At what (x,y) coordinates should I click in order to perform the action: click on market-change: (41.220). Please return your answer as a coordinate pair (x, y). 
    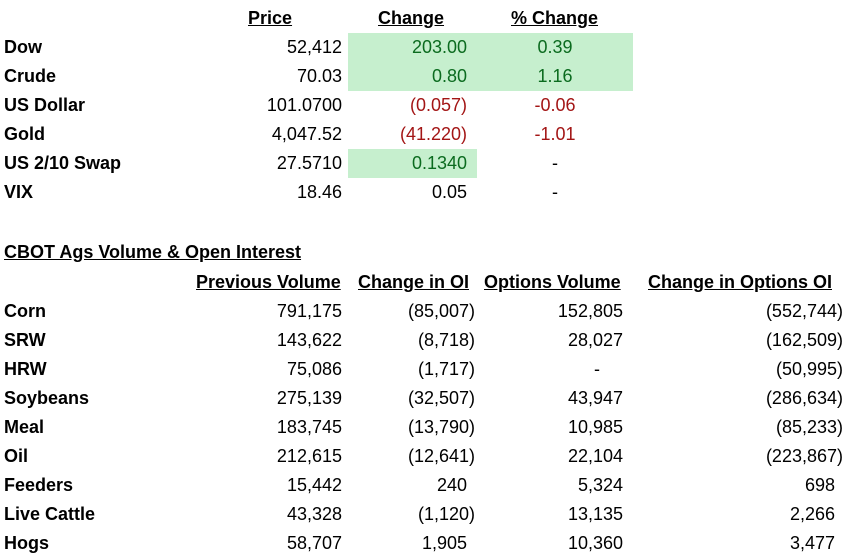
    Looking at the image, I should click on (433, 134).